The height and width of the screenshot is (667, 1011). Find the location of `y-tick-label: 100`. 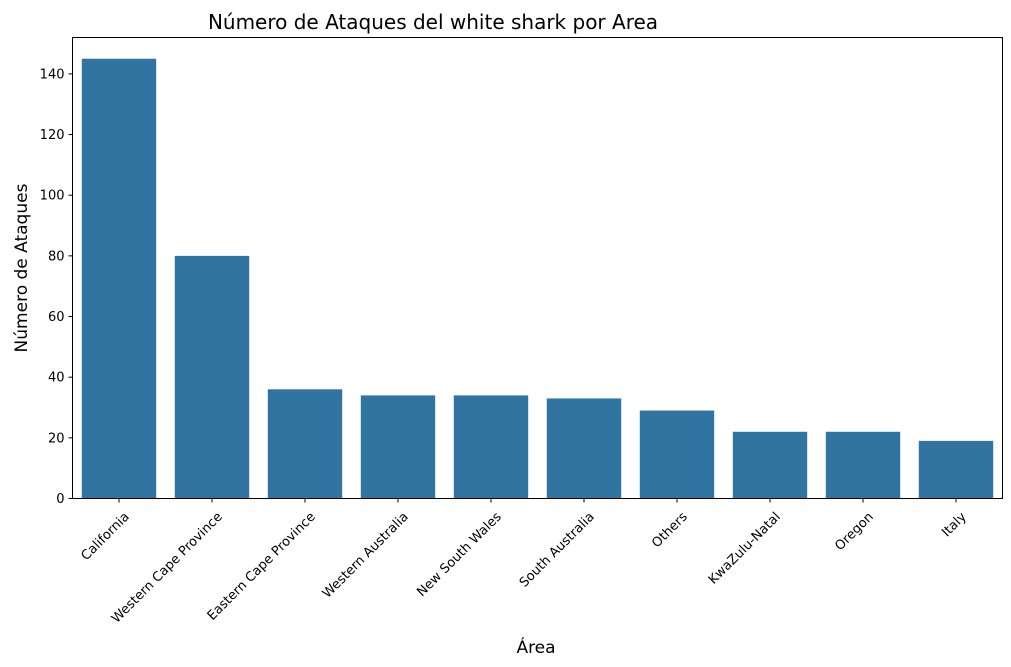

y-tick-label: 100 is located at coordinates (52, 196).